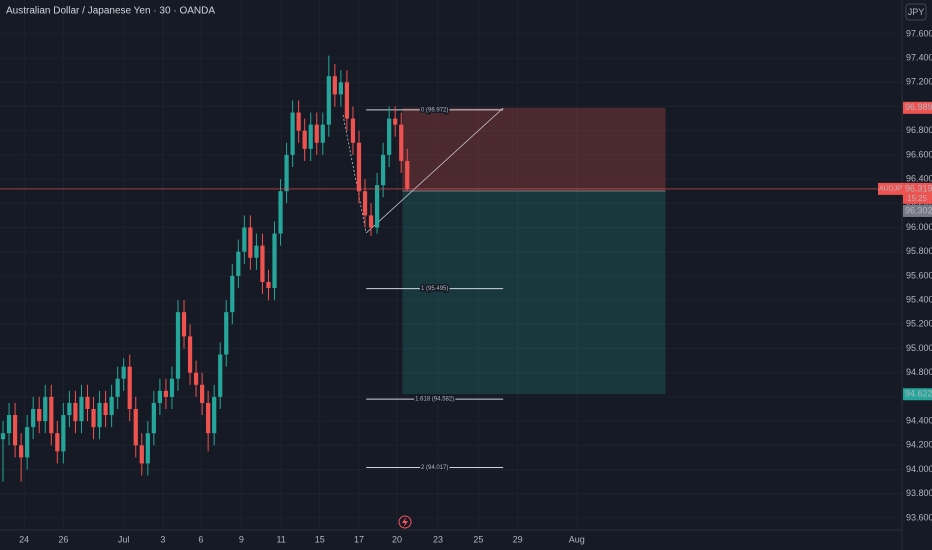  What do you see at coordinates (919, 324) in the screenshot?
I see `y-tick-label: 95.200` at bounding box center [919, 324].